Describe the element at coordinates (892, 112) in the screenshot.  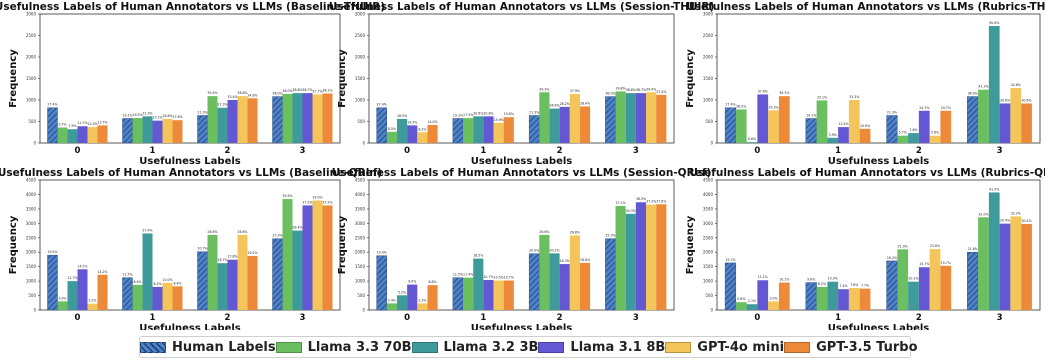
I see `bar-label: 21.3%` at that location.